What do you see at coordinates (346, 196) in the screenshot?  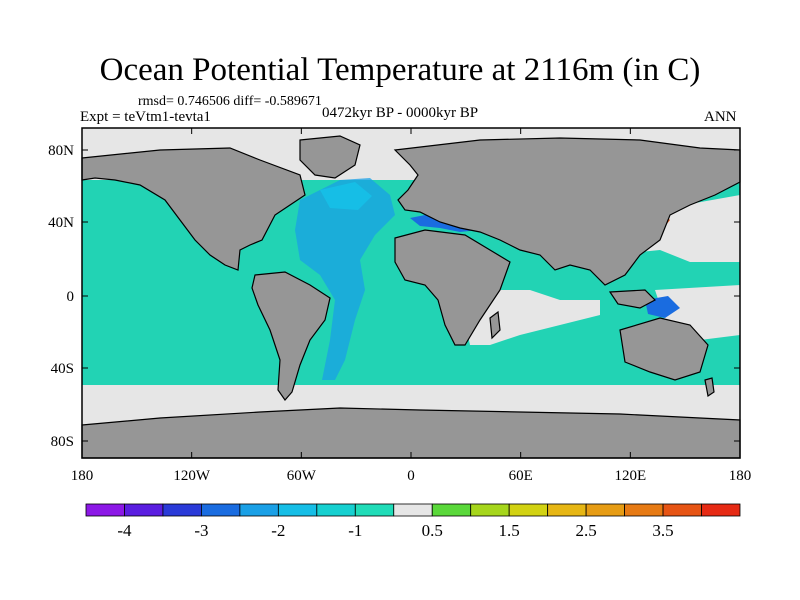 I see `north-atlantic-anomaly` at bounding box center [346, 196].